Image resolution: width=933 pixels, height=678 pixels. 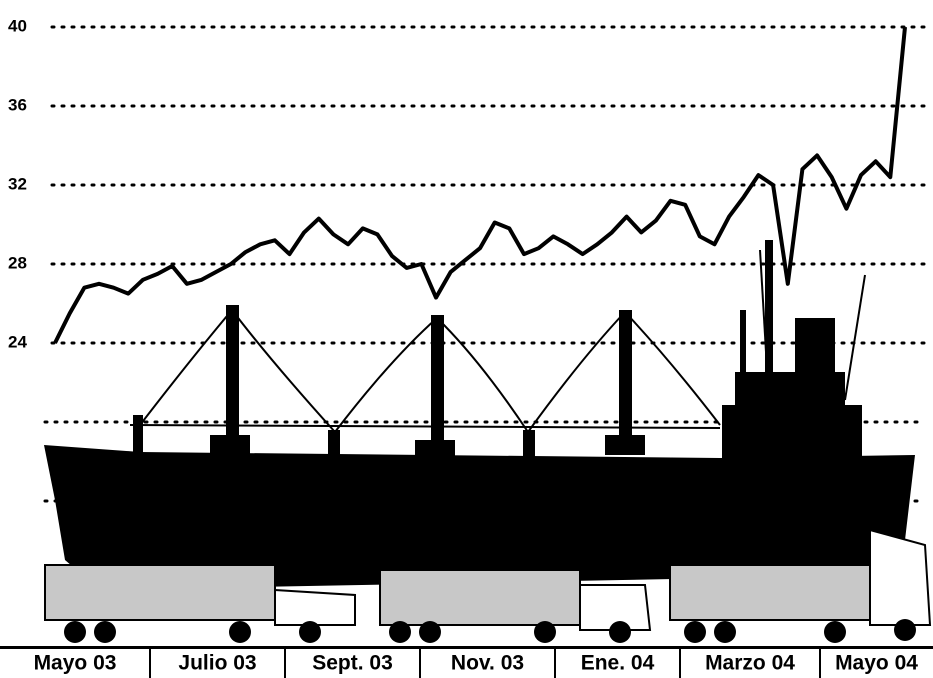 I want to click on x-band-label: Sept. 03, so click(x=352, y=663).